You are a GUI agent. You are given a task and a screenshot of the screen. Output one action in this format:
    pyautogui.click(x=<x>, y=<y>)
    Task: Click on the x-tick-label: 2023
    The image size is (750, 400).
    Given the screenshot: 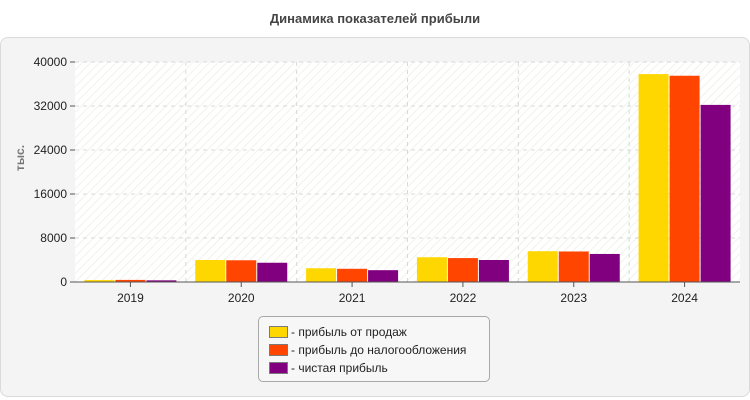 What is the action you would take?
    pyautogui.click(x=573, y=298)
    